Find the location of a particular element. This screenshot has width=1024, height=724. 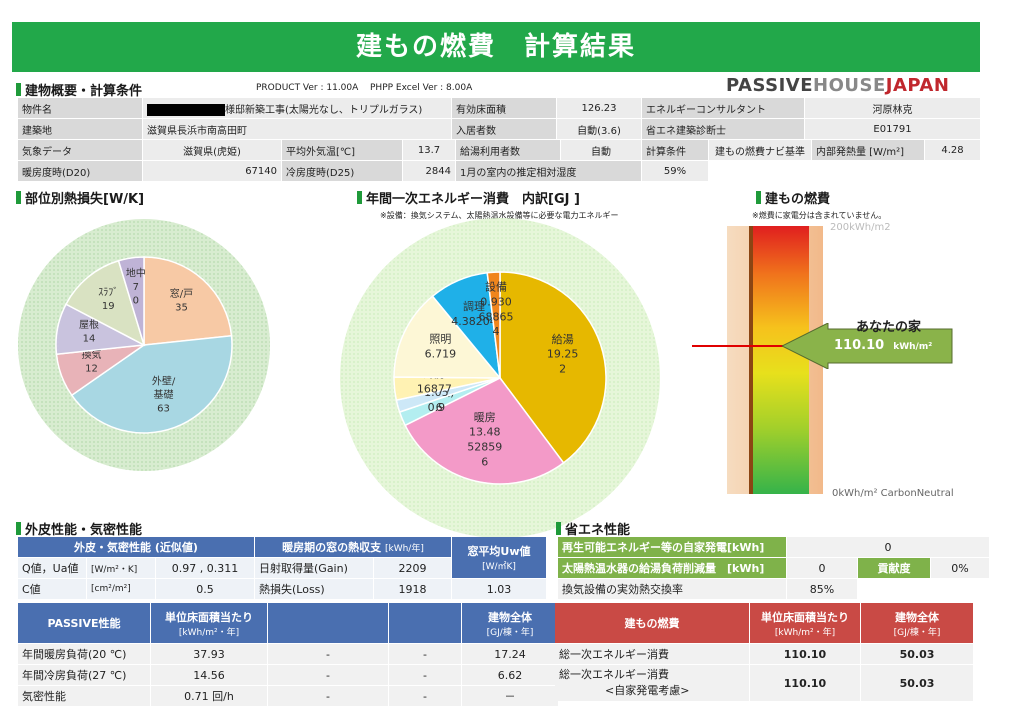

fuel-col1-head: 単位床面積当たり [kWh/m²・年] is located at coordinates (805, 623).